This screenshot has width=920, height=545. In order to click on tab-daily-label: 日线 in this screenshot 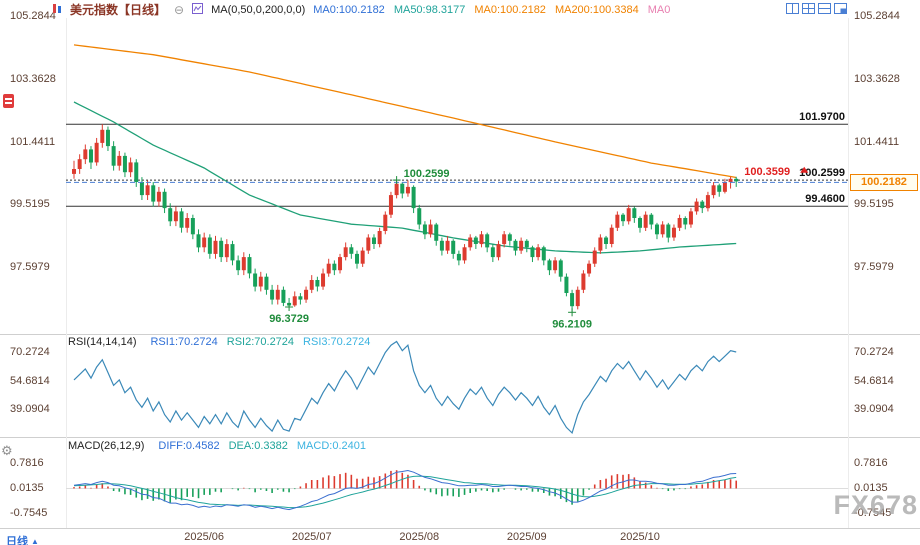, I will do `click(17, 540)`.